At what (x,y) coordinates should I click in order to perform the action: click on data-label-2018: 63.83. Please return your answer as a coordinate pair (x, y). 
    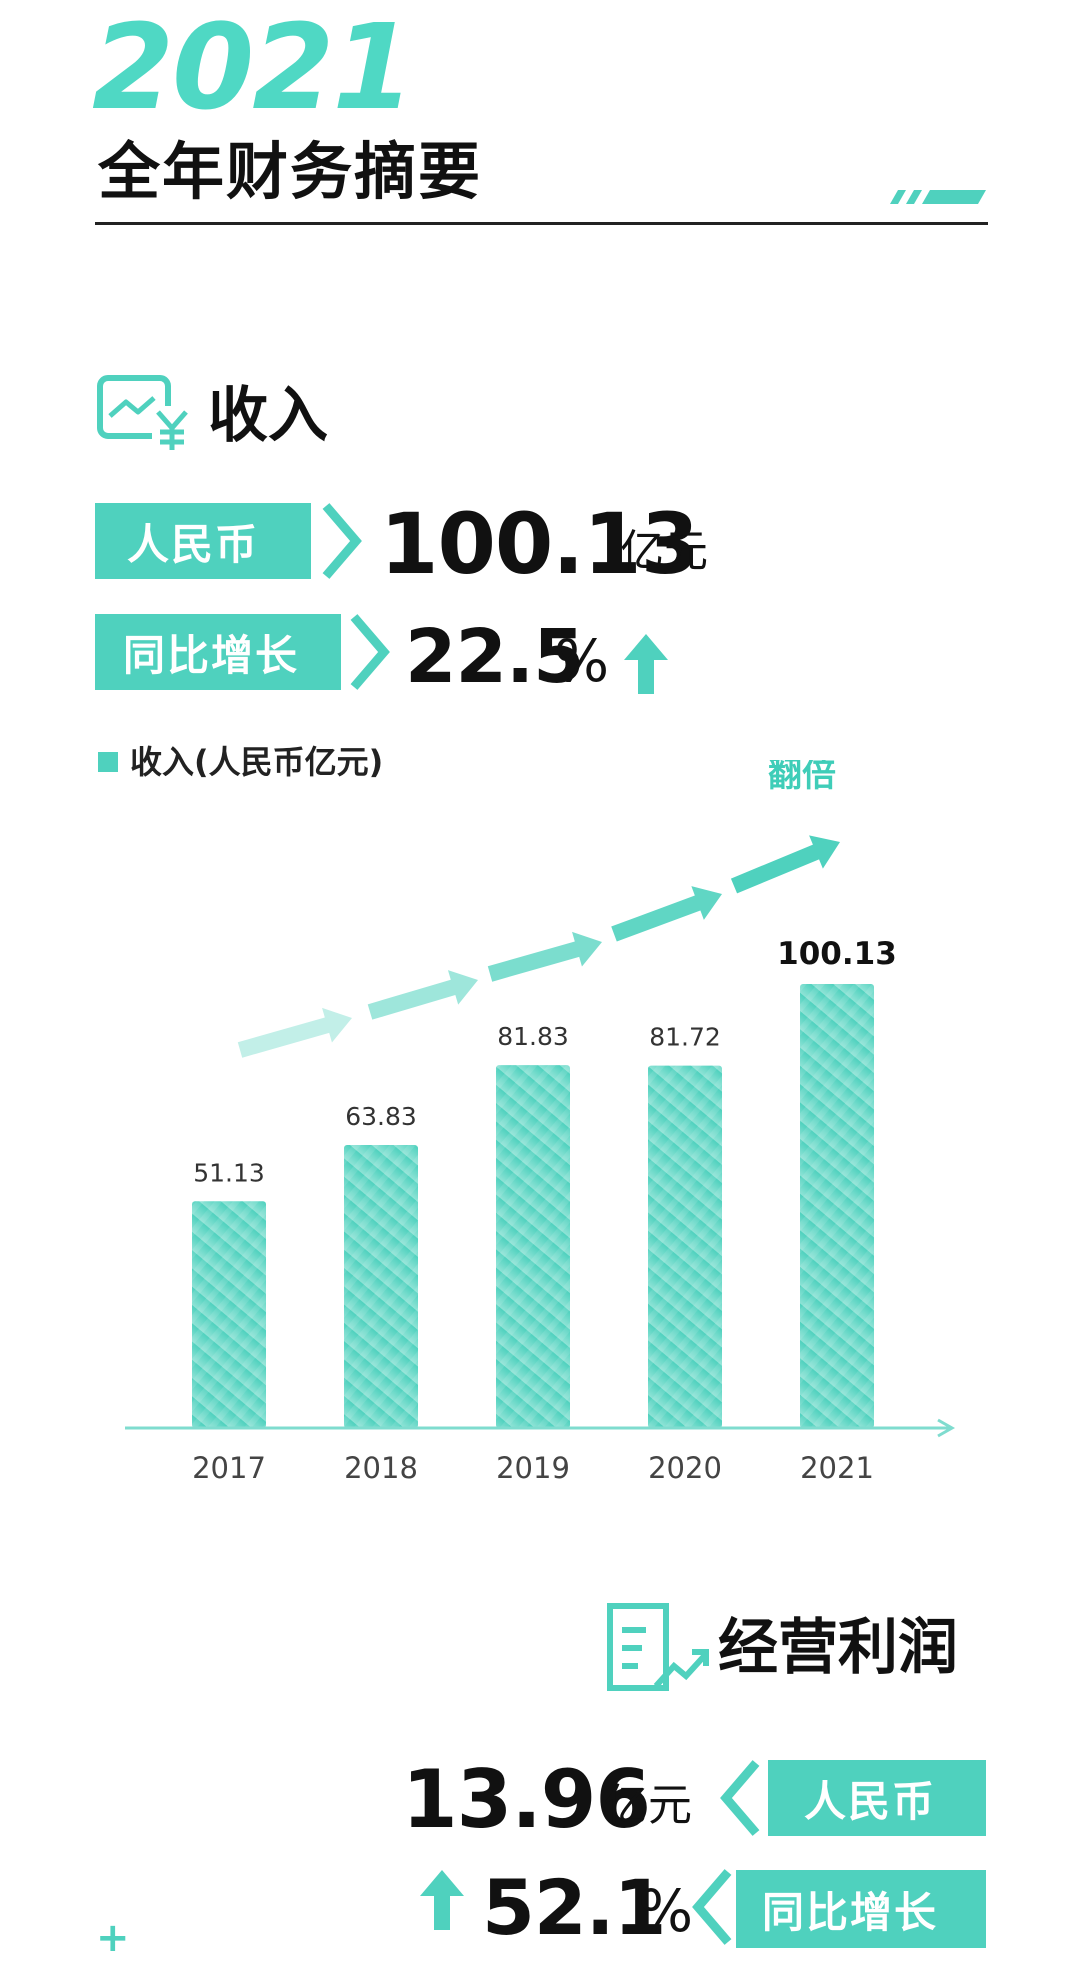
    Looking at the image, I should click on (381, 1116).